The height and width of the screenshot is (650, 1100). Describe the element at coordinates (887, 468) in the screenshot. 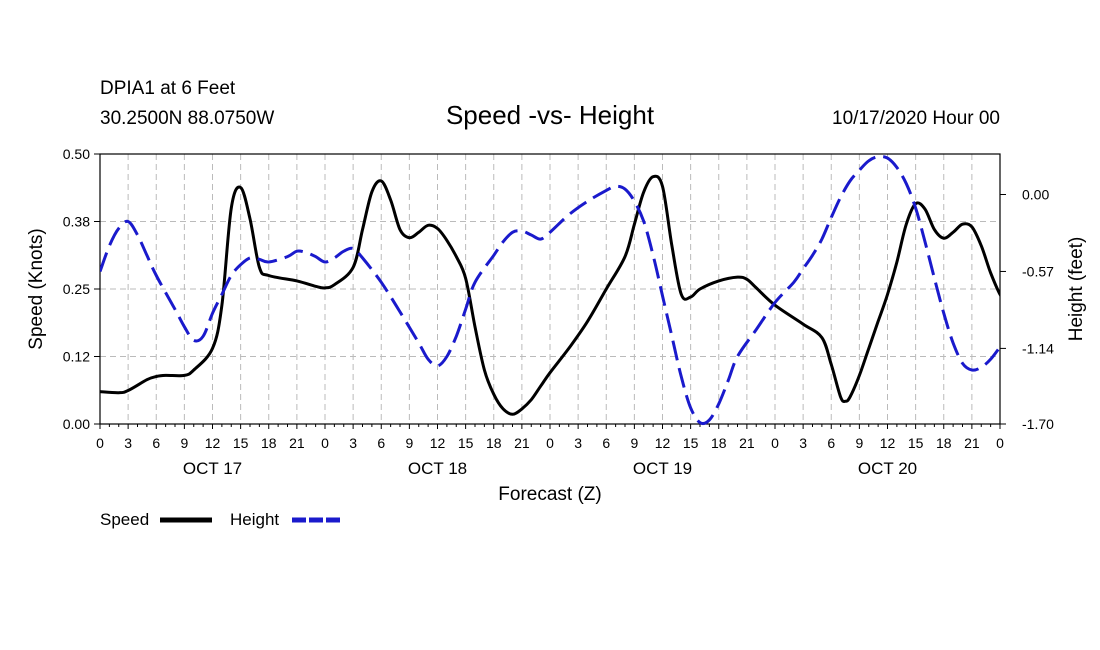

I see `day-label: OCT 20` at that location.